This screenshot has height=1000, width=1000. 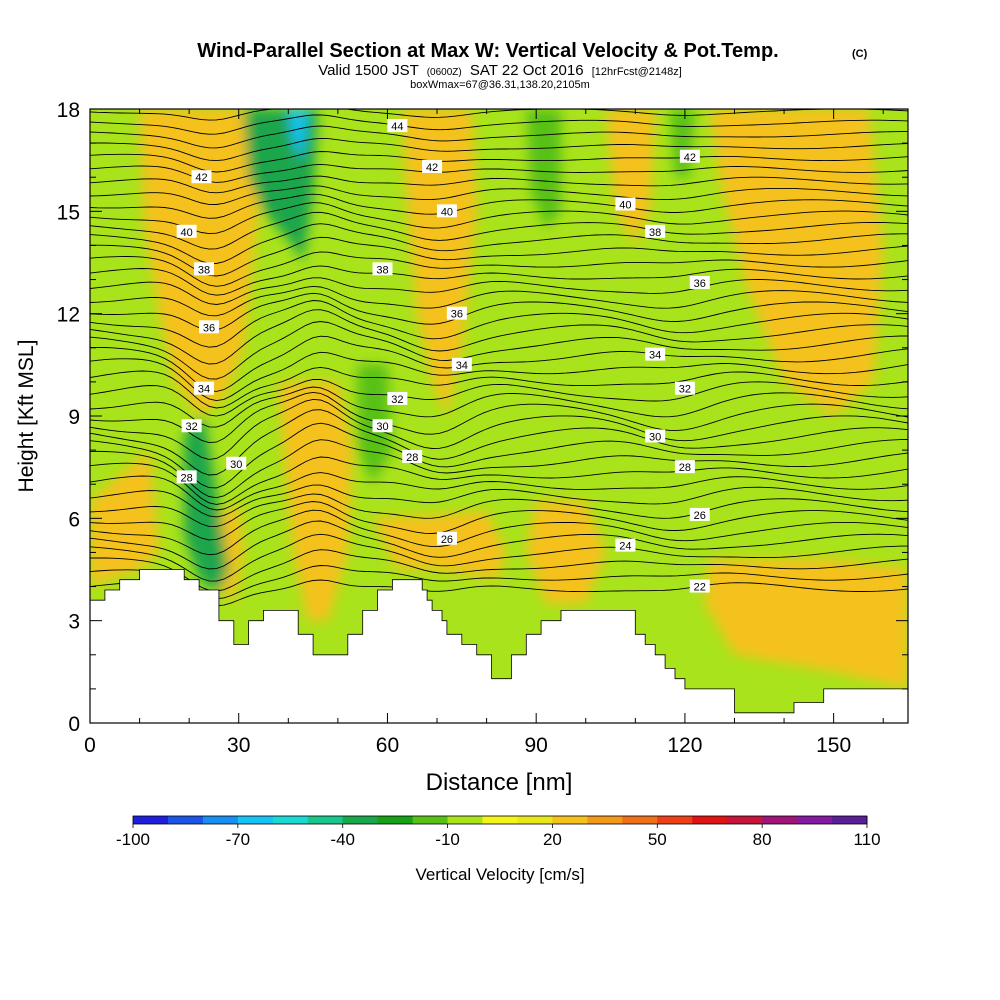 What do you see at coordinates (186, 477) in the screenshot?
I see `contour-label-22: 28` at bounding box center [186, 477].